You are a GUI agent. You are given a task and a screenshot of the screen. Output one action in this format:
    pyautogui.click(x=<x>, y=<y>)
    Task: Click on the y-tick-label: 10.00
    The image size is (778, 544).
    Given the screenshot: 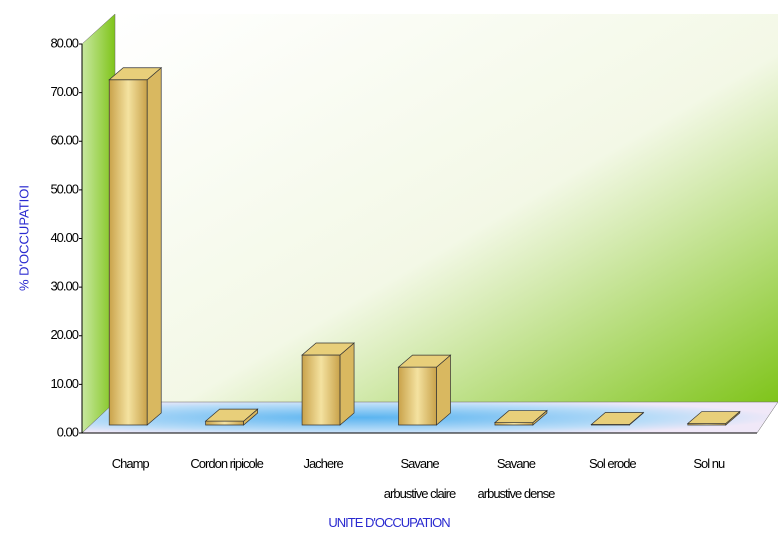 What is the action you would take?
    pyautogui.click(x=64, y=383)
    